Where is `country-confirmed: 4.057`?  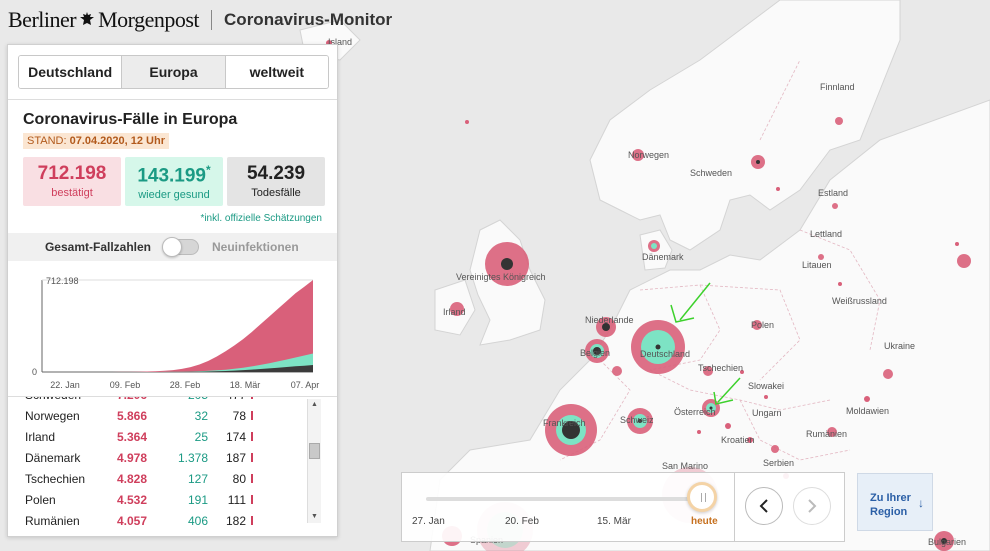 country-confirmed: 4.057 is located at coordinates (131, 520).